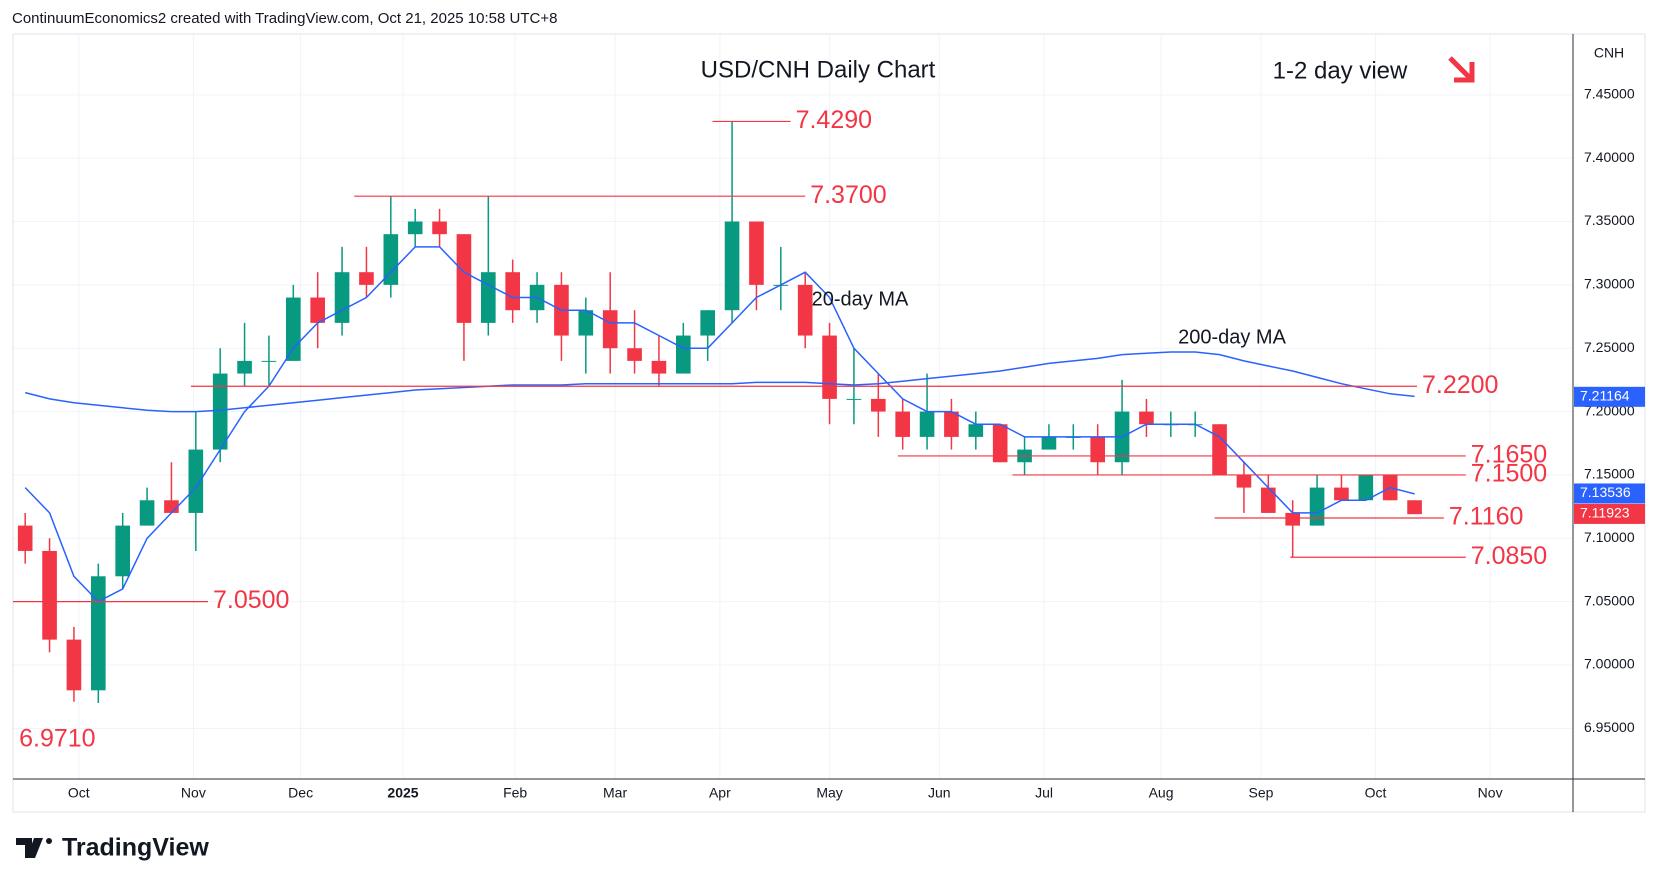 This screenshot has height=886, width=1662. I want to click on moving-average-line, so click(720, 382).